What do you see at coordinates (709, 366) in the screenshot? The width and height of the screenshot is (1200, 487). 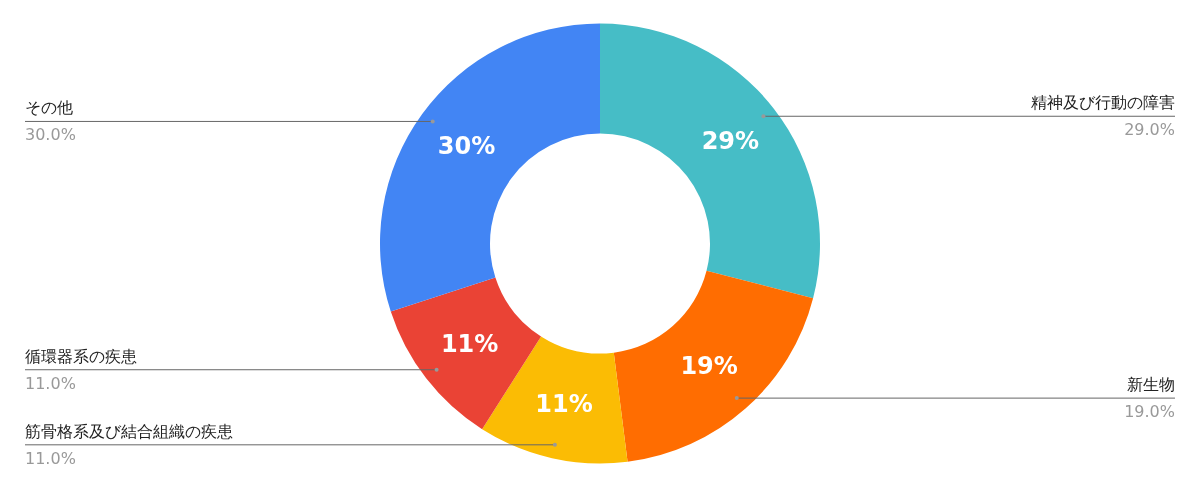 I see `data-label: 19%` at bounding box center [709, 366].